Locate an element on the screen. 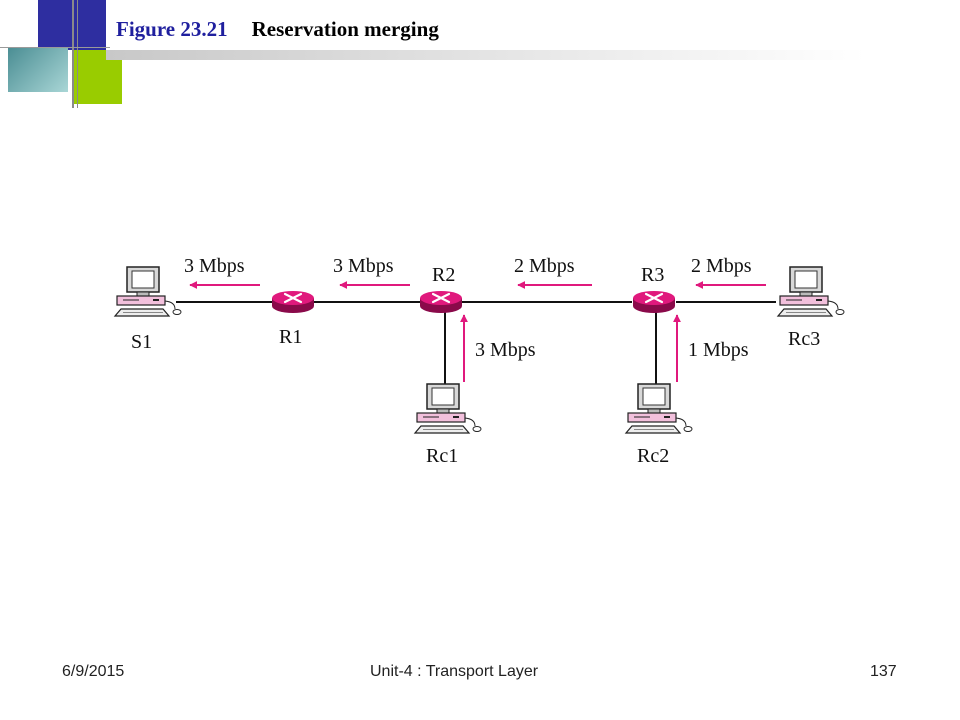  node-label-s1: S1 is located at coordinates (141, 342).